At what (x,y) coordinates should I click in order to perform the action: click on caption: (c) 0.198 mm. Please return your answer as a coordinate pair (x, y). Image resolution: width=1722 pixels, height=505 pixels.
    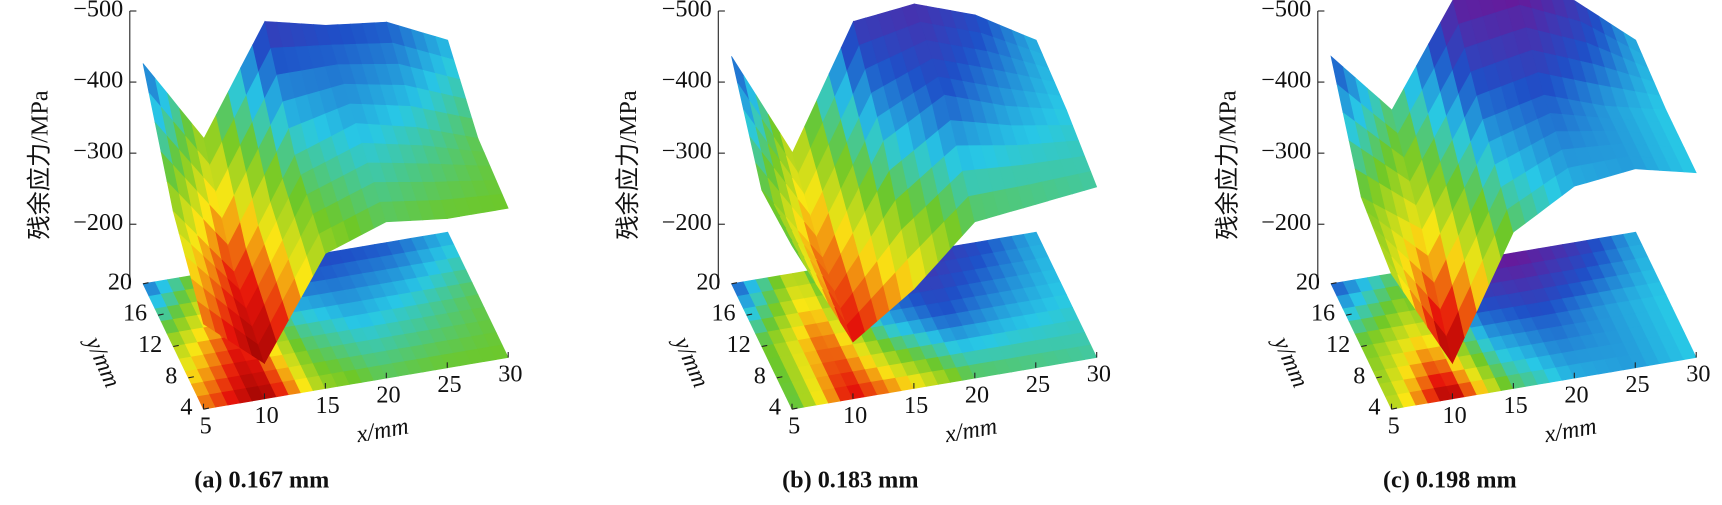
    Looking at the image, I should click on (1450, 479).